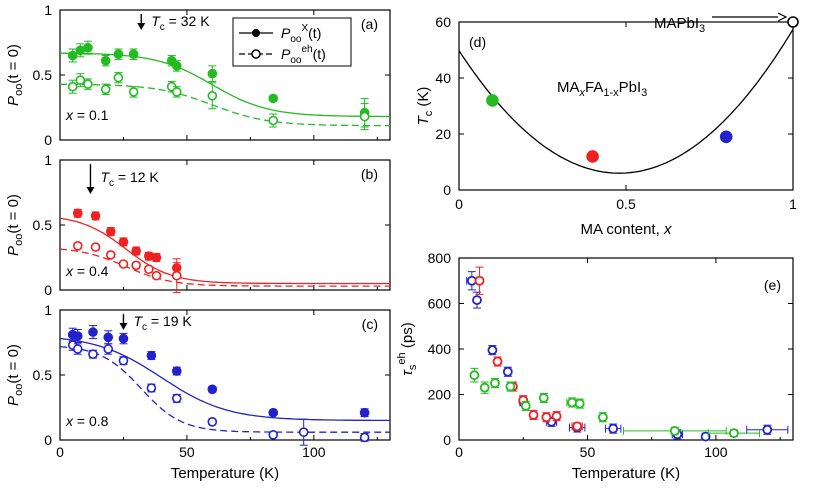 The width and height of the screenshot is (814, 489). I want to click on panel-b: 0 0.5 1 (b) x = 0.4 Tc = 12 K Poo(t = 0), so click(198, 225).